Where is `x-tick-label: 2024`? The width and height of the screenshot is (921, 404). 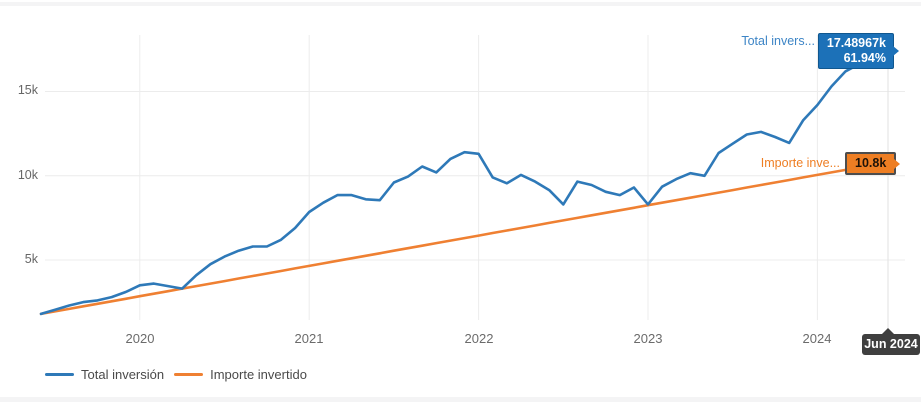
x-tick-label: 2024 is located at coordinates (817, 338).